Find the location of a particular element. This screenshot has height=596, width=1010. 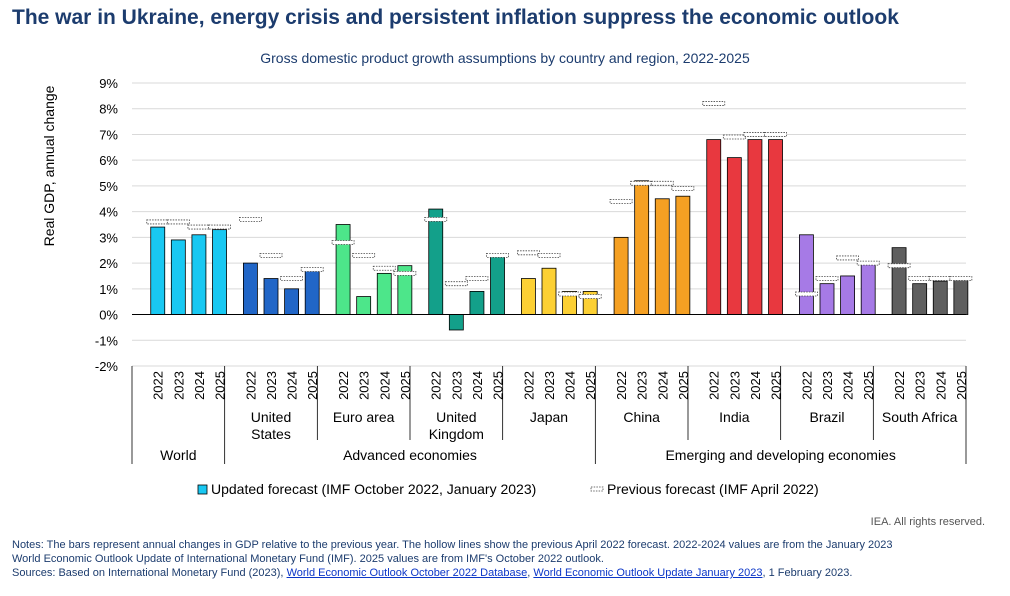

y-tick-label: 0% is located at coordinates (108, 315).